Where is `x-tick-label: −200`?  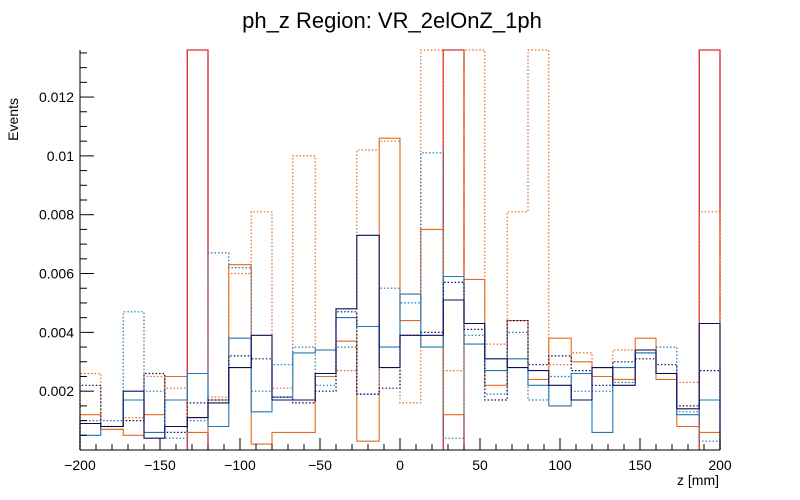 x-tick-label: −200 is located at coordinates (80, 465).